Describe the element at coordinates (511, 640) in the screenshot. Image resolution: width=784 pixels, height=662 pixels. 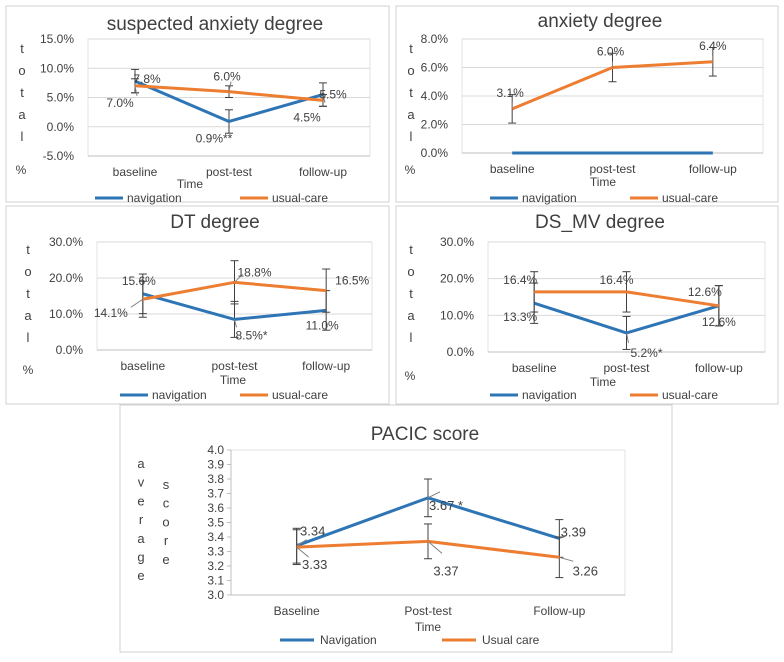
I see `legend-label-usual-care: Usual care` at that location.